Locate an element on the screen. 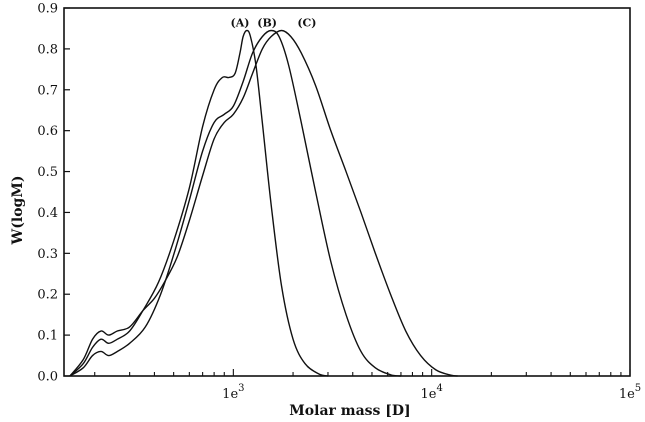 This screenshot has width=645, height=422. y-tick-label: 0.8 is located at coordinates (47, 49).